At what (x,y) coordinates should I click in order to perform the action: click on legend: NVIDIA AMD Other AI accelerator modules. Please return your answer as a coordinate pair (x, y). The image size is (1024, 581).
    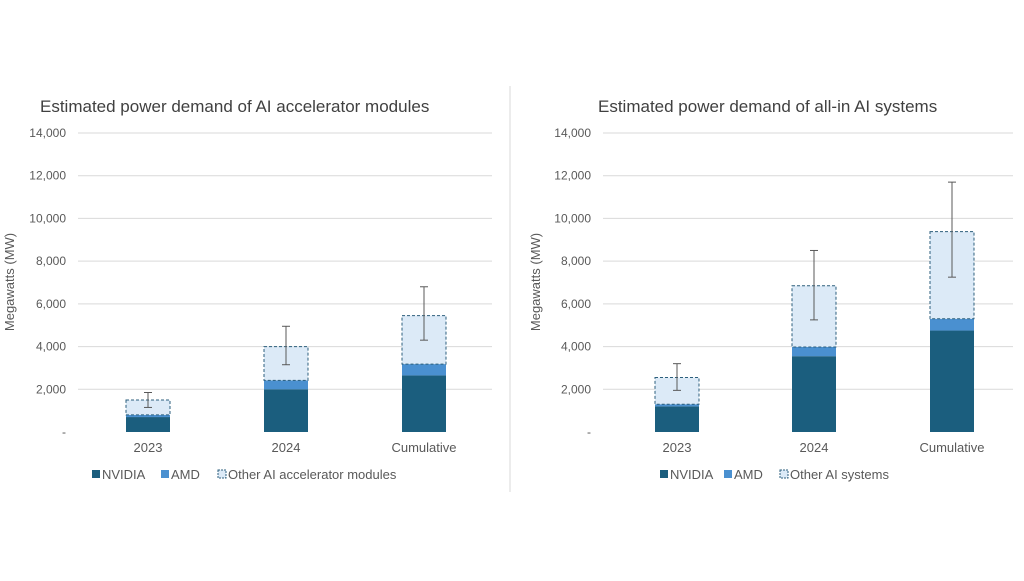
    Looking at the image, I should click on (244, 474).